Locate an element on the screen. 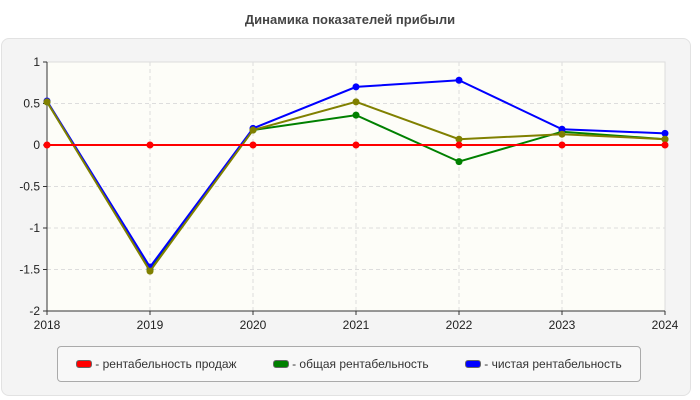  legend-item-total: - общая рентабельность is located at coordinates (351, 364).